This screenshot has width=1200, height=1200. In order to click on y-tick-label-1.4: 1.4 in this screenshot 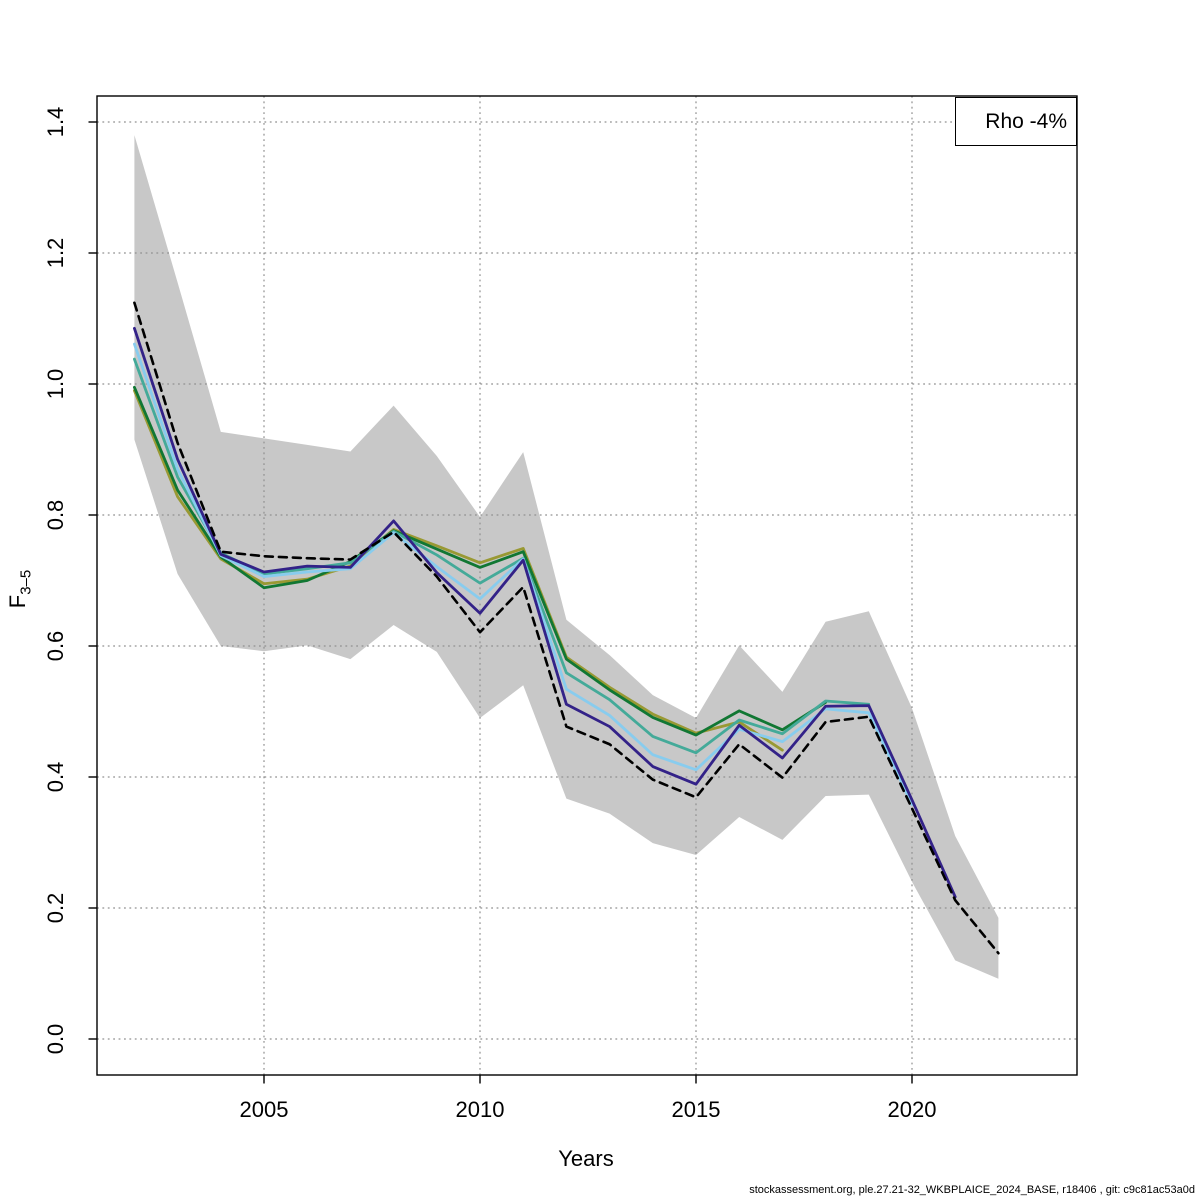, I will do `click(55, 122)`.